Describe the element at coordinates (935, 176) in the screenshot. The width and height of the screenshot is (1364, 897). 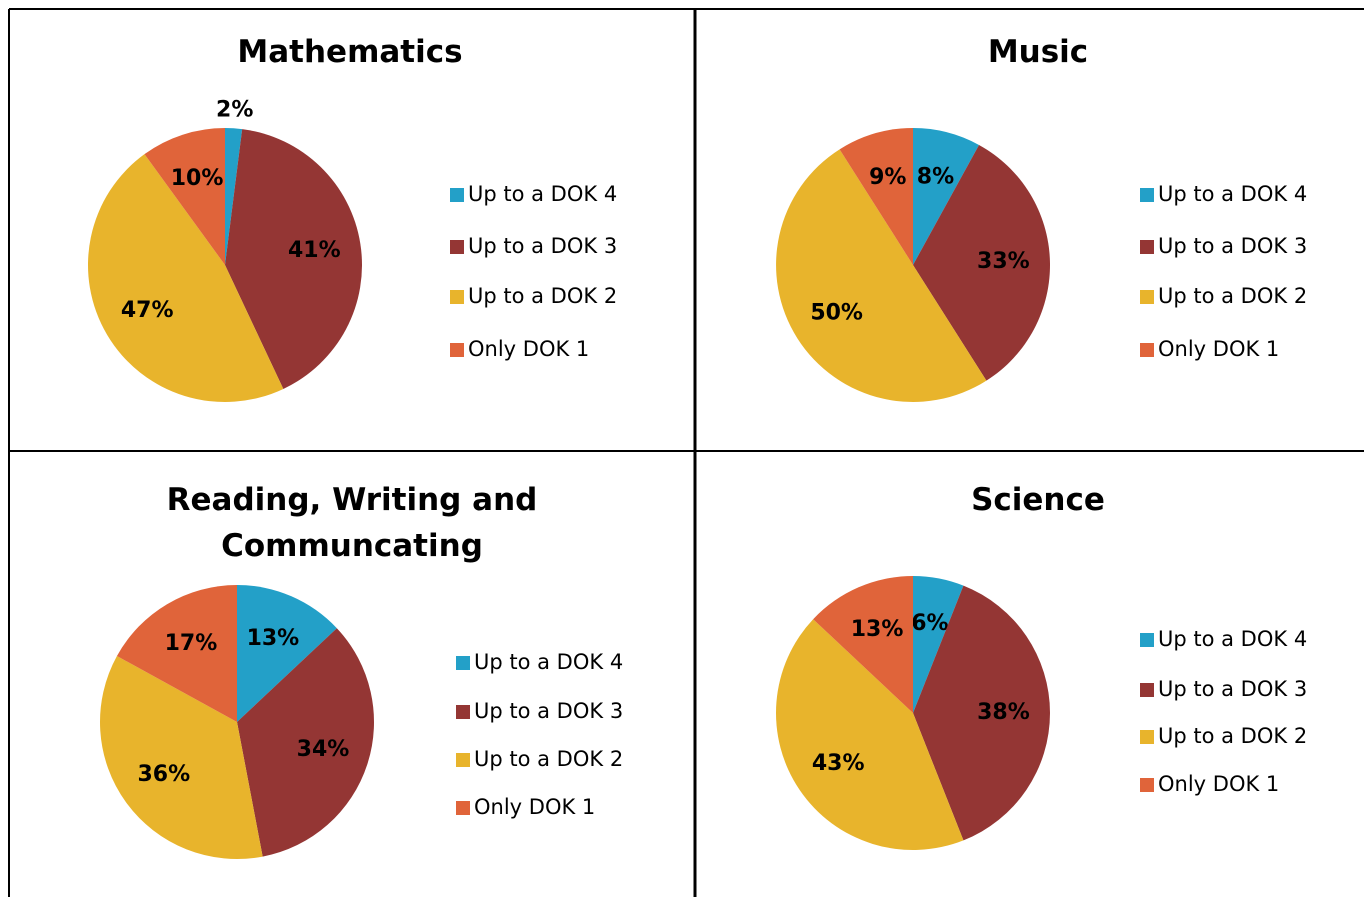
I see `data-label: 8%` at that location.